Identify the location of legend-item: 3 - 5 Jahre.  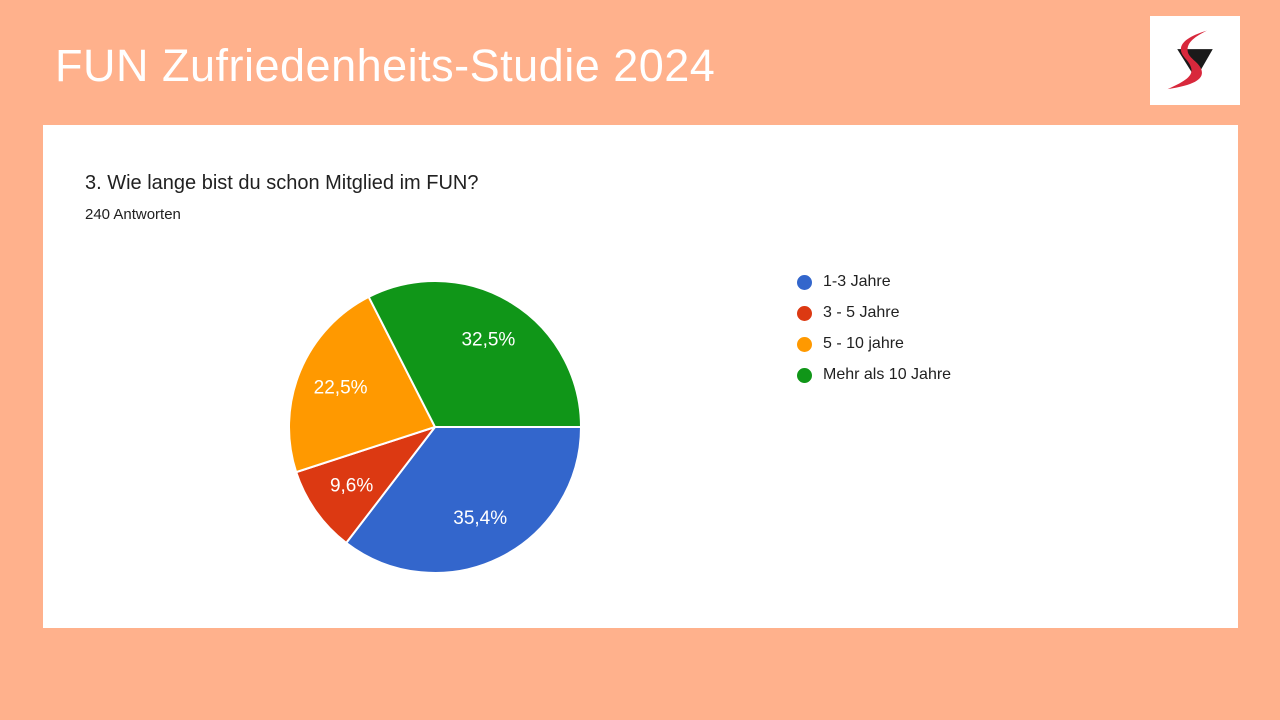
(874, 313).